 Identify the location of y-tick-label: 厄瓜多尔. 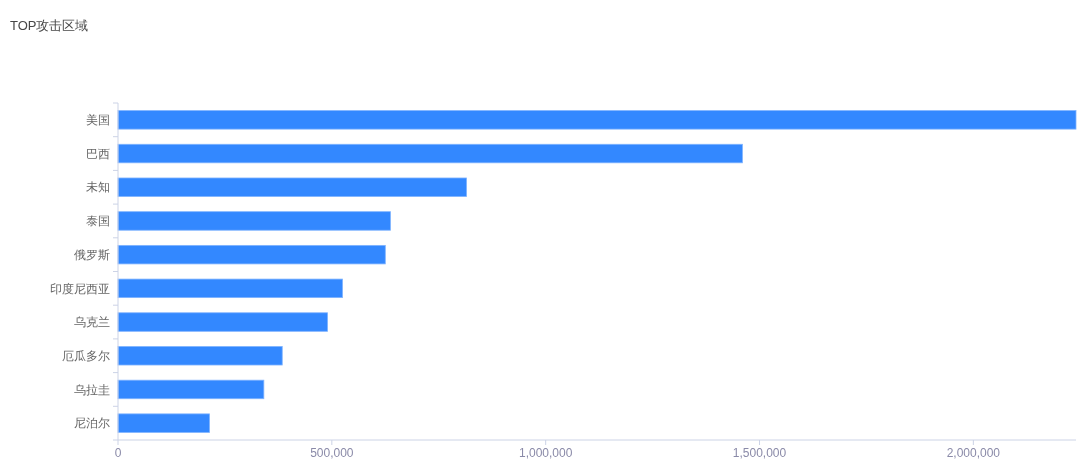
(86, 355).